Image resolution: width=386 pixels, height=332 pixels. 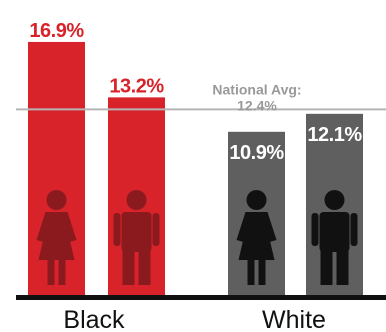 What do you see at coordinates (136, 185) in the screenshot?
I see `bar-group: 13.2%` at bounding box center [136, 185].